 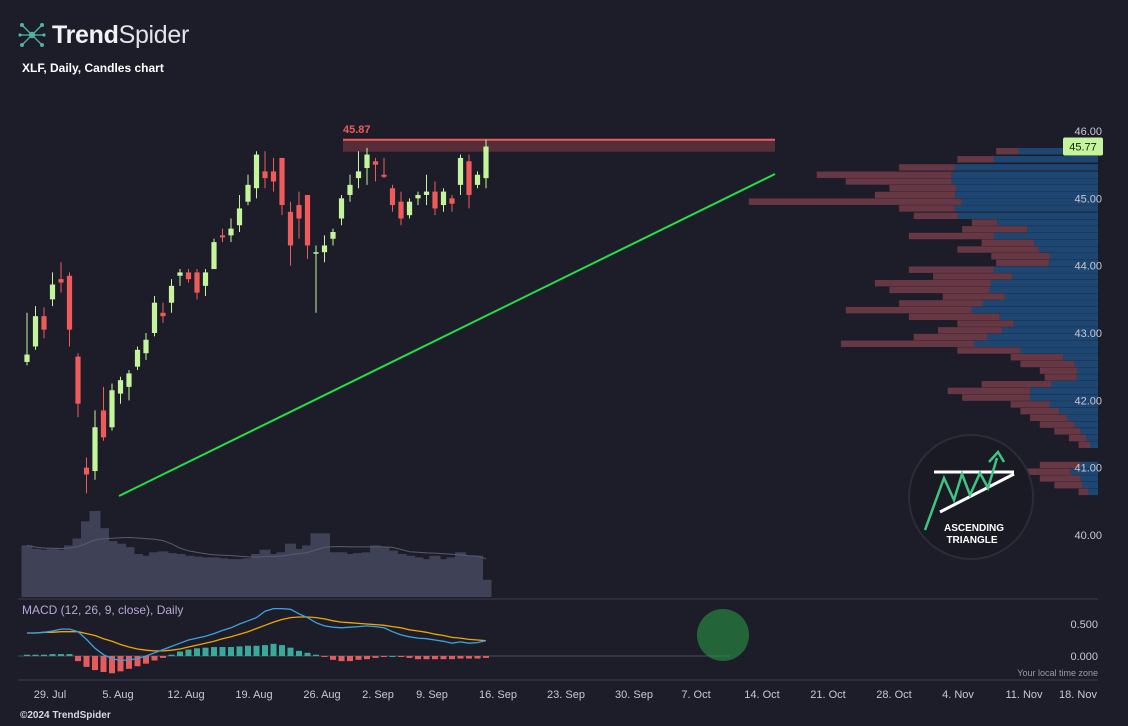 What do you see at coordinates (117, 695) in the screenshot?
I see `time-tick-label: 5. Aug` at bounding box center [117, 695].